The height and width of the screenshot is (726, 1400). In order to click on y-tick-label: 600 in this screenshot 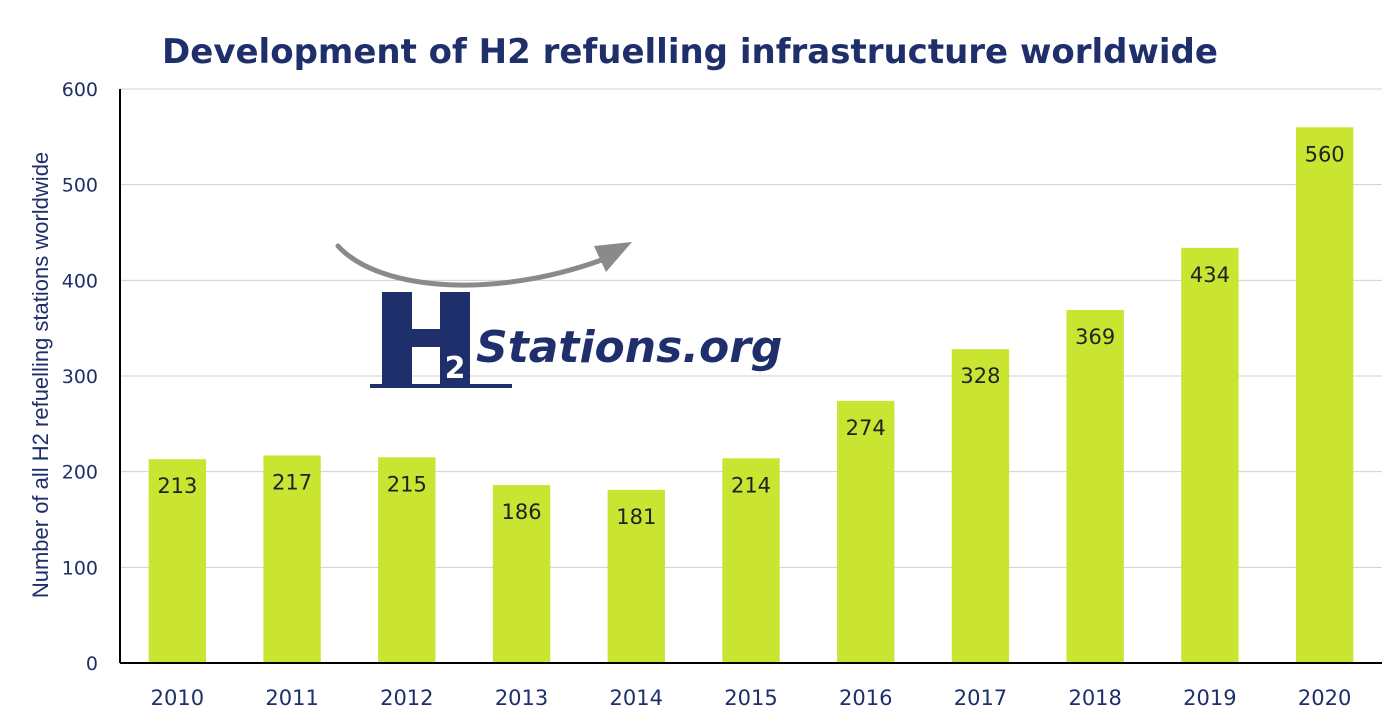, I will do `click(80, 90)`.